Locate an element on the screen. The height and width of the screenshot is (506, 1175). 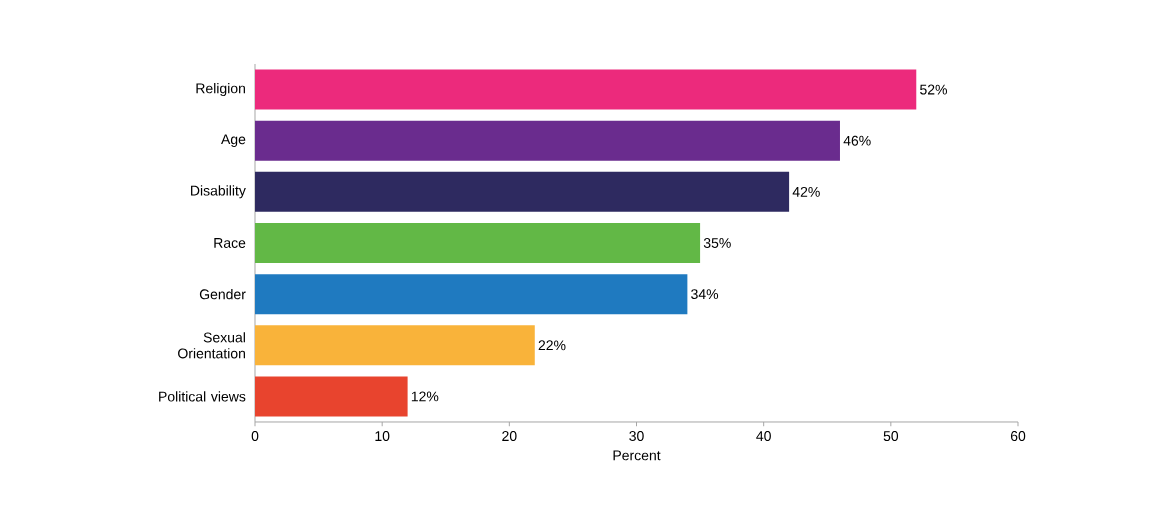
data-label: 22% is located at coordinates (552, 345).